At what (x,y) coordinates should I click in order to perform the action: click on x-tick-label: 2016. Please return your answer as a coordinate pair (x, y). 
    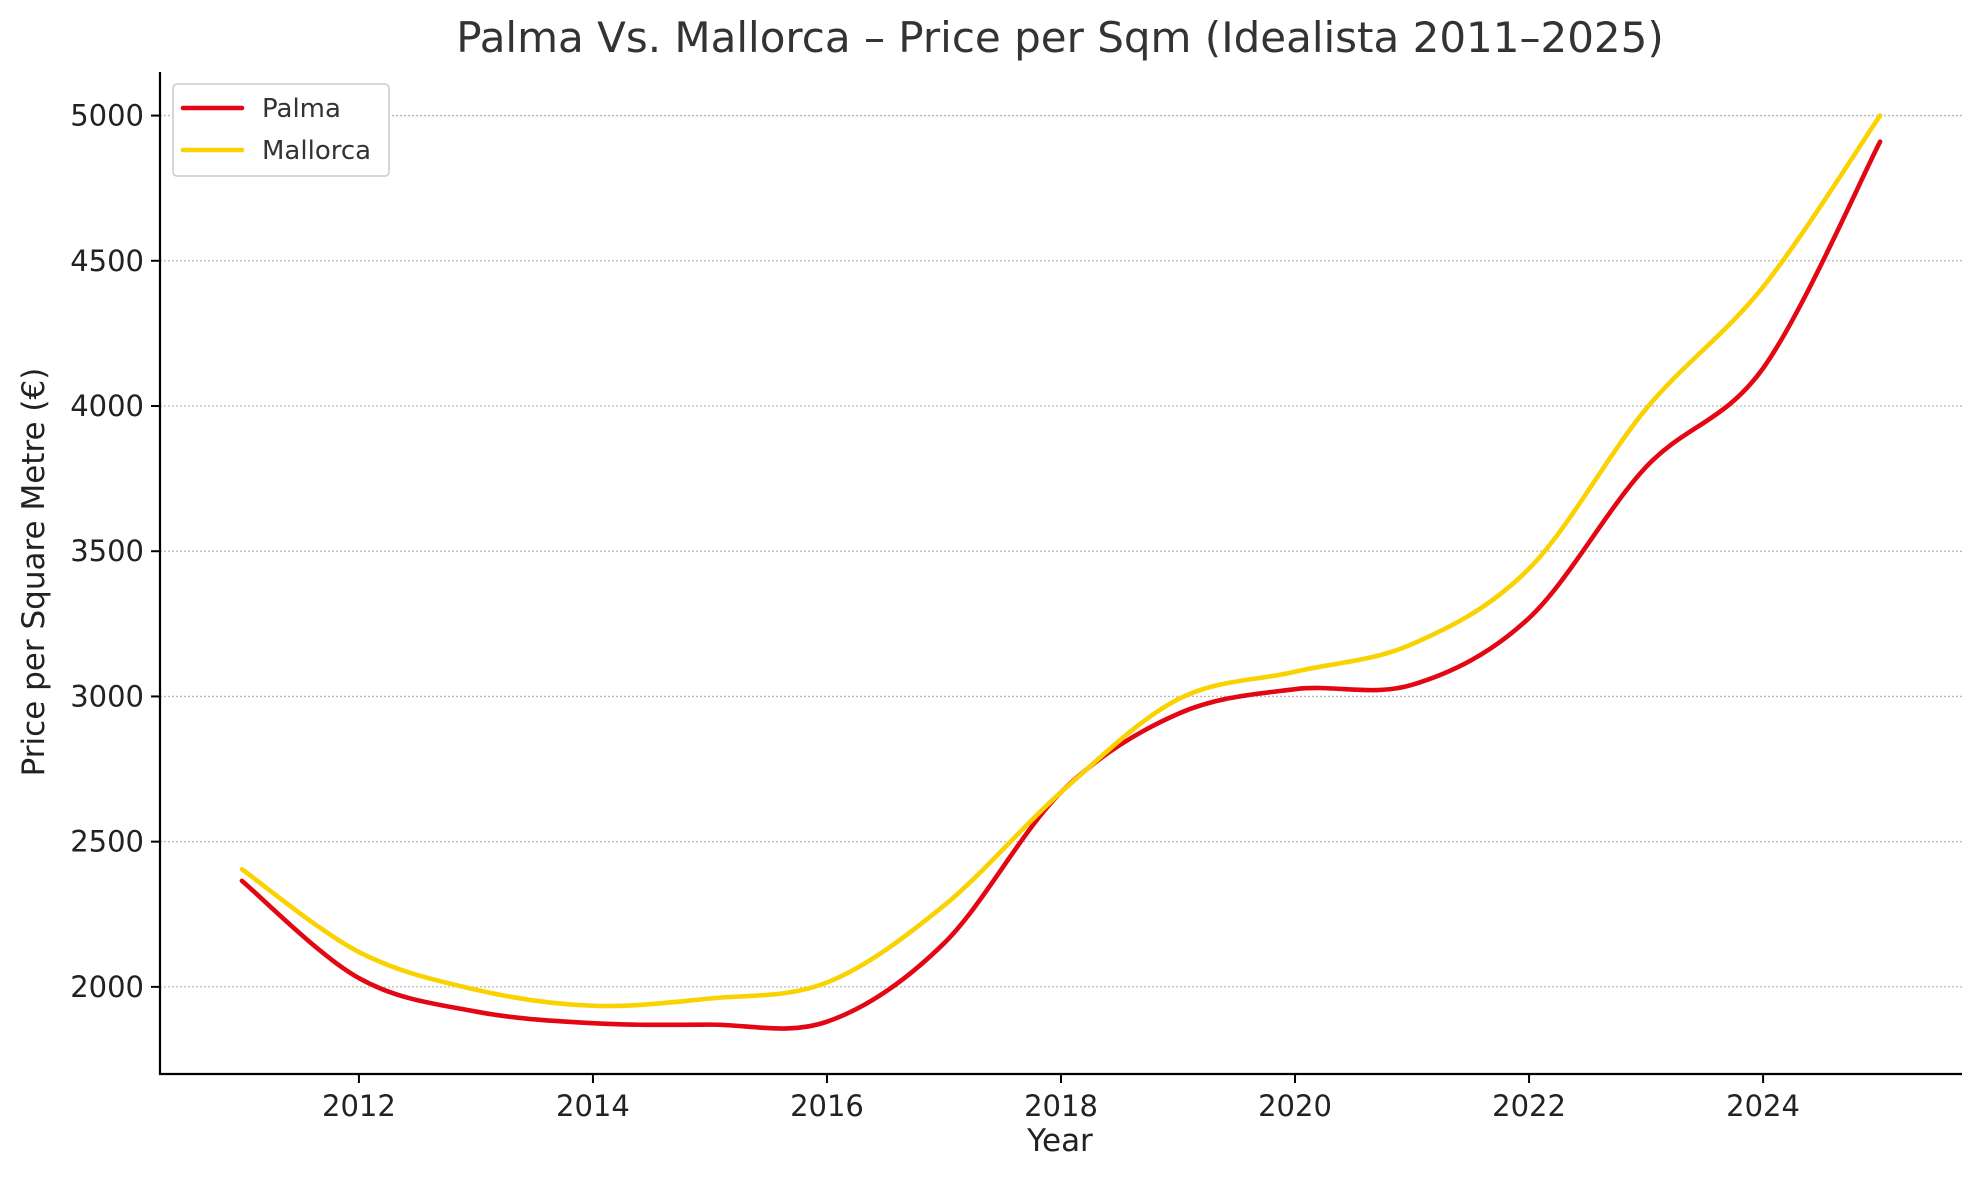
    Looking at the image, I should click on (827, 1106).